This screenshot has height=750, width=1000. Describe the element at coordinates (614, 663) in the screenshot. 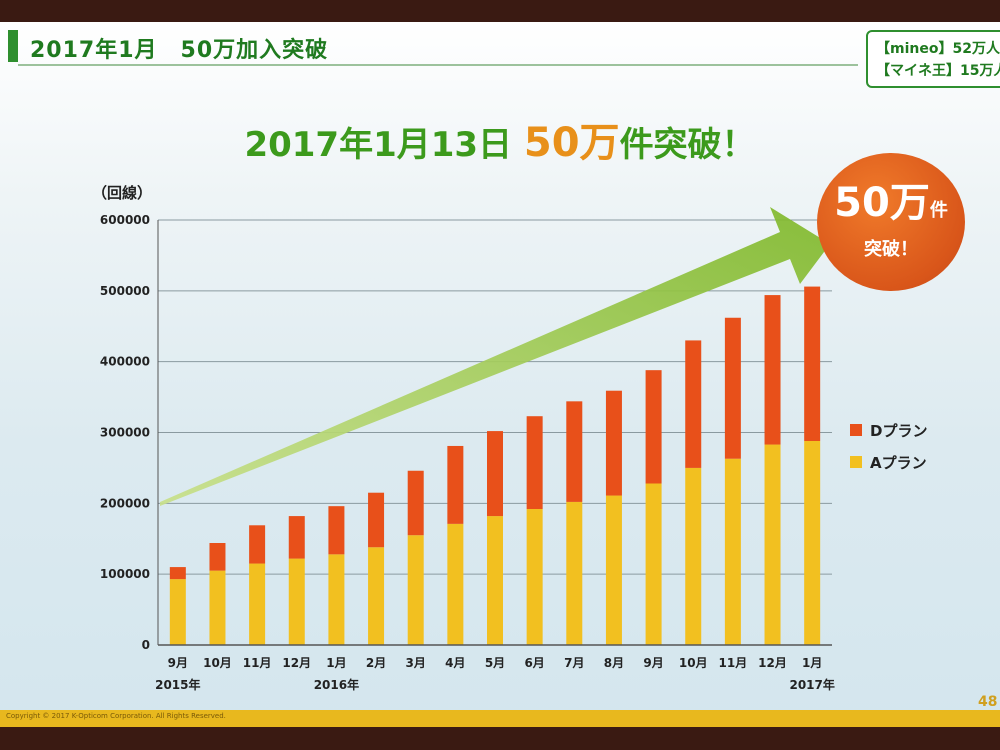

I see `x-tick-label: 8月` at that location.